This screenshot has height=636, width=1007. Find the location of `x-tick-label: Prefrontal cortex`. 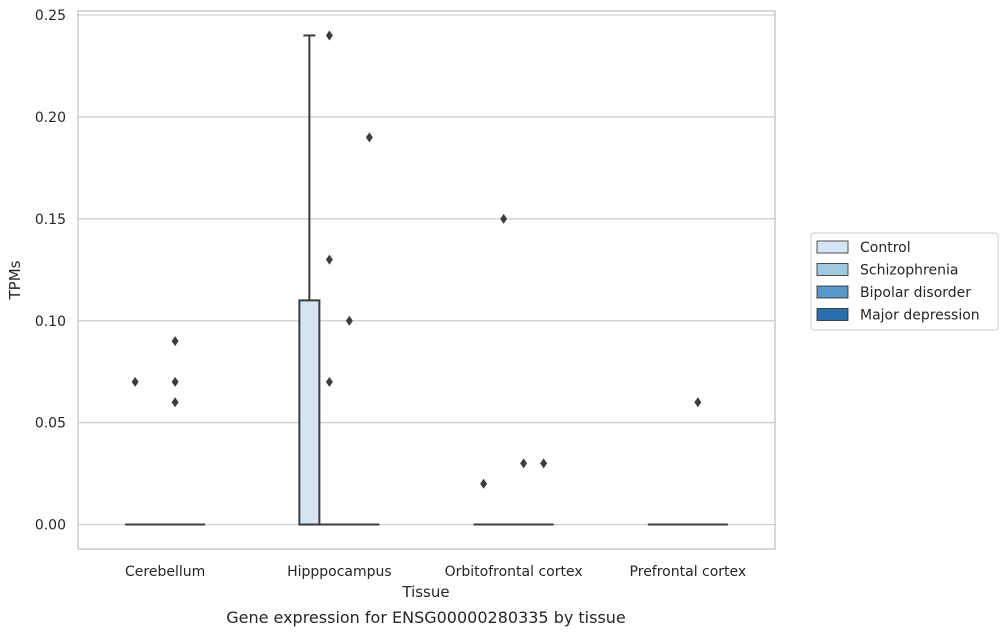

x-tick-label: Prefrontal cortex is located at coordinates (688, 572).